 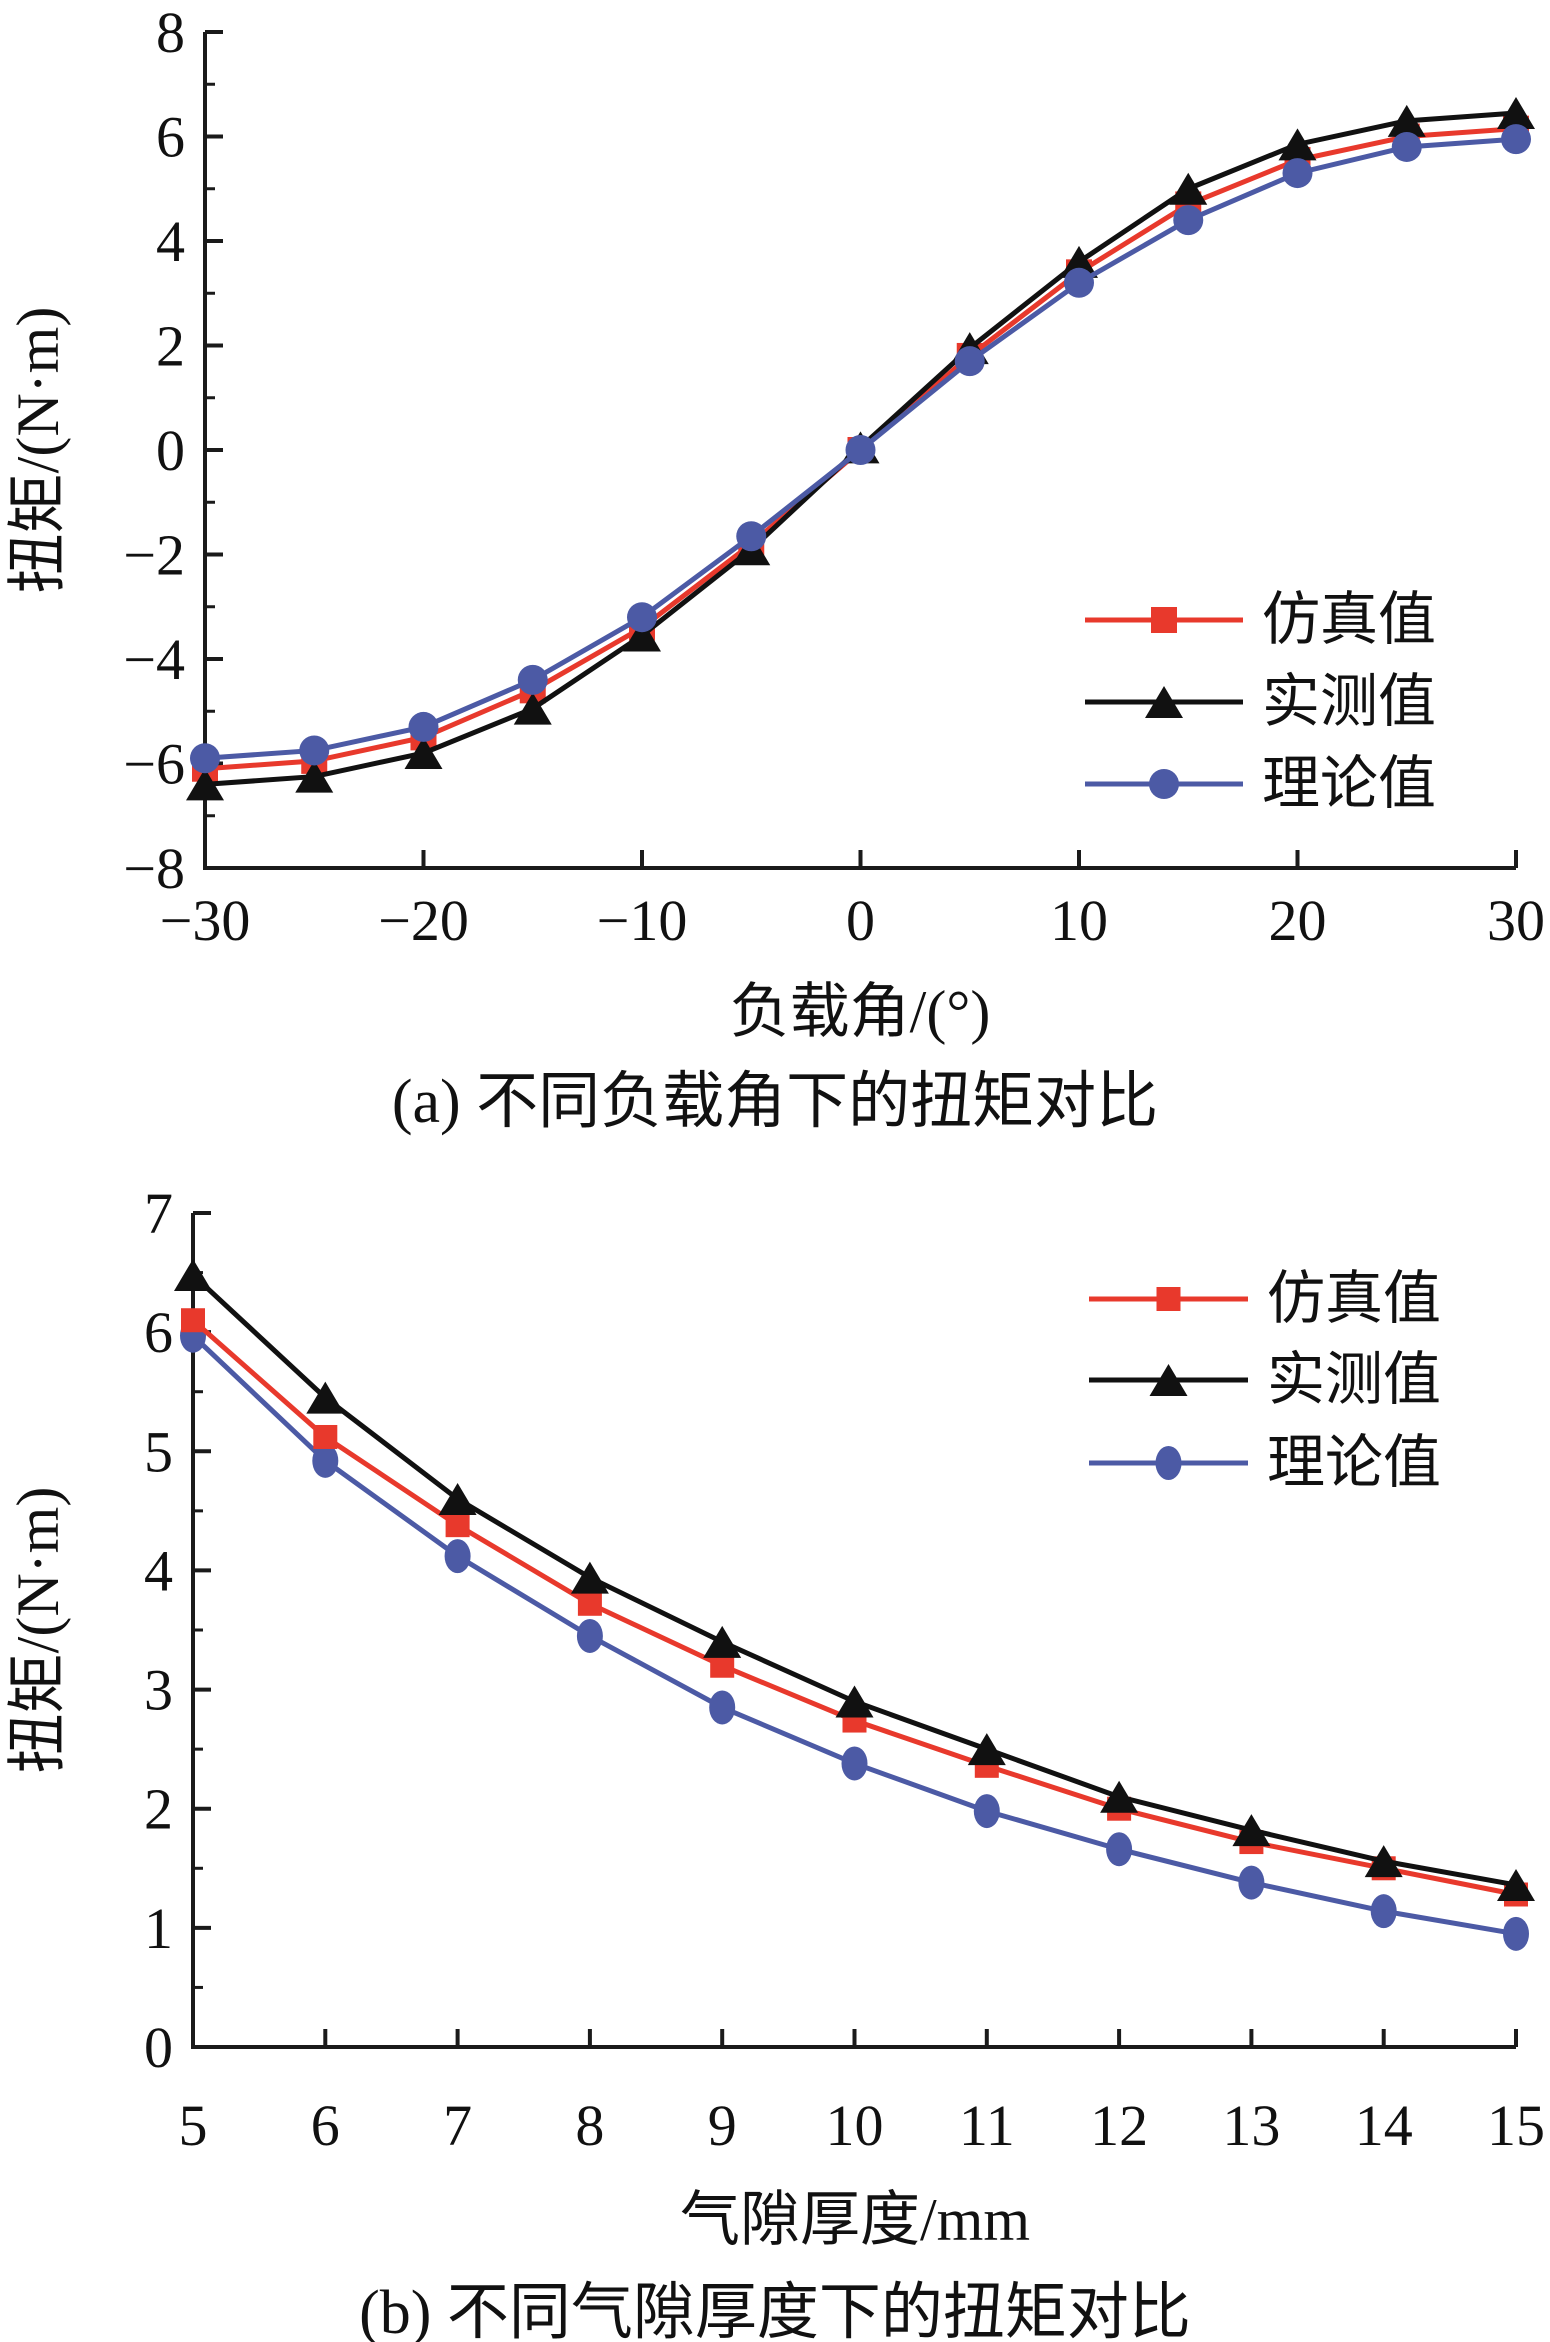 What do you see at coordinates (457, 2125) in the screenshot?
I see `x-tick-label: 7` at bounding box center [457, 2125].